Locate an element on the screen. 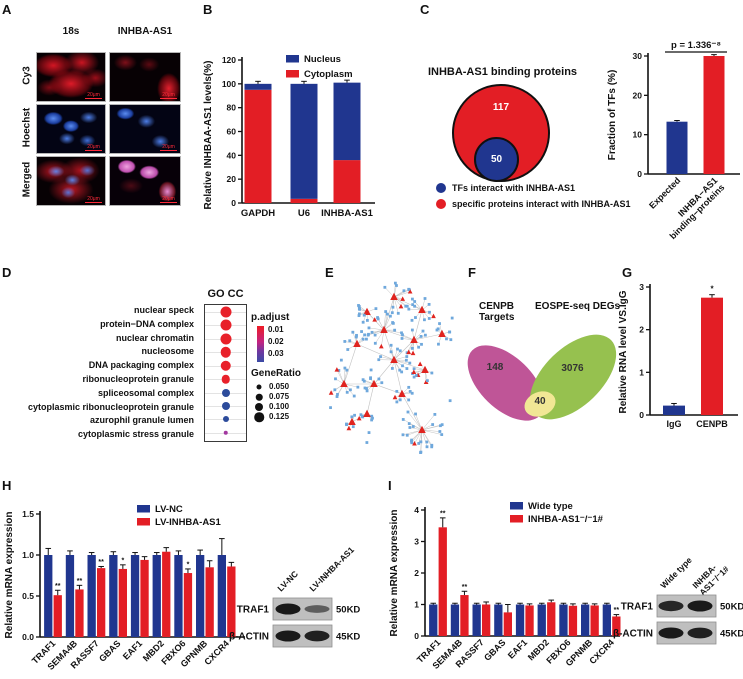  y-tick-label: 10 is located at coordinates (638, 135).